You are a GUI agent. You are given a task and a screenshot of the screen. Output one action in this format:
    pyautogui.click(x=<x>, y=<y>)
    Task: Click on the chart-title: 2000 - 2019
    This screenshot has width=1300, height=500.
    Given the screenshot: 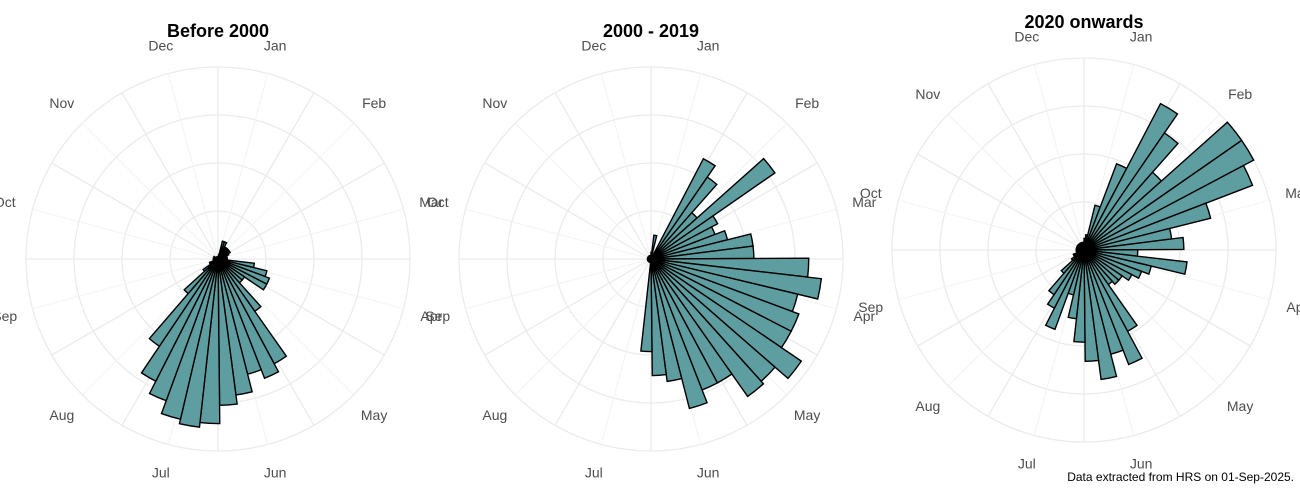 What is the action you would take?
    pyautogui.click(x=651, y=31)
    